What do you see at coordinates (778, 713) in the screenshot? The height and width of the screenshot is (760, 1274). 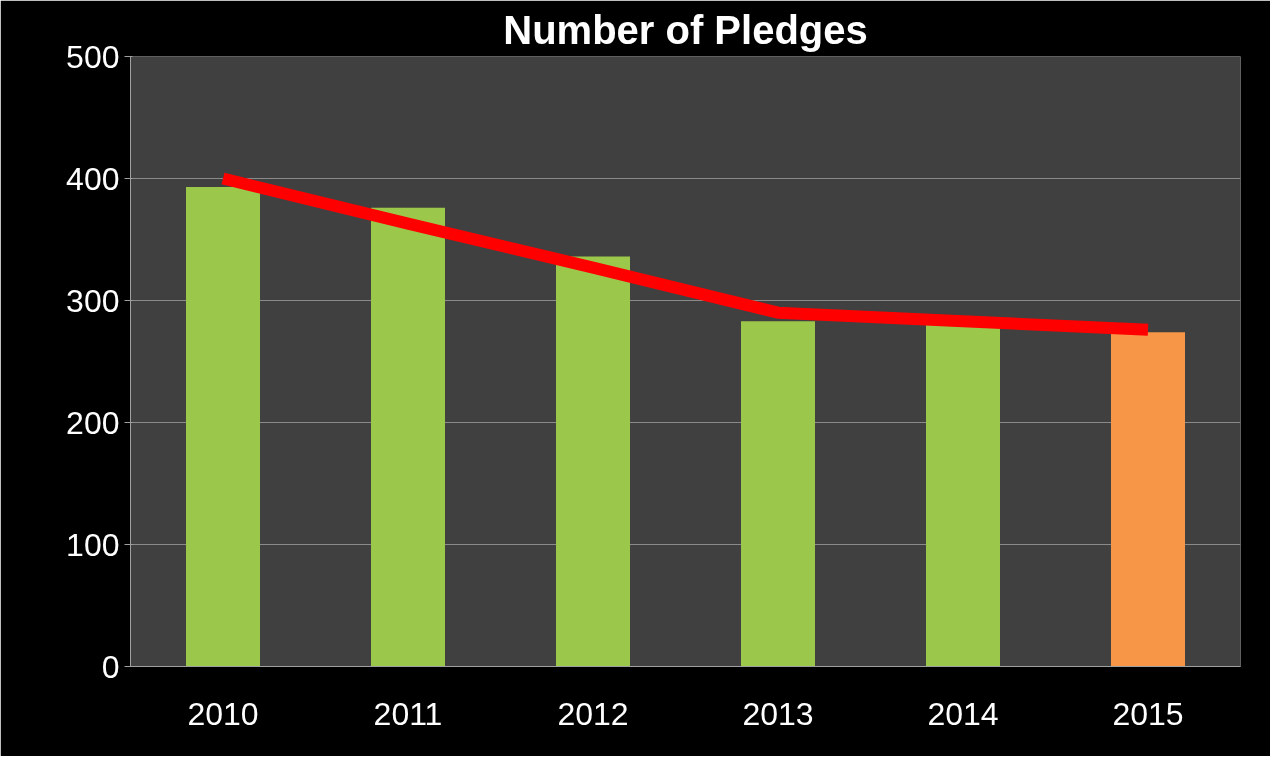 I see `x-tick-label: 2013` at bounding box center [778, 713].